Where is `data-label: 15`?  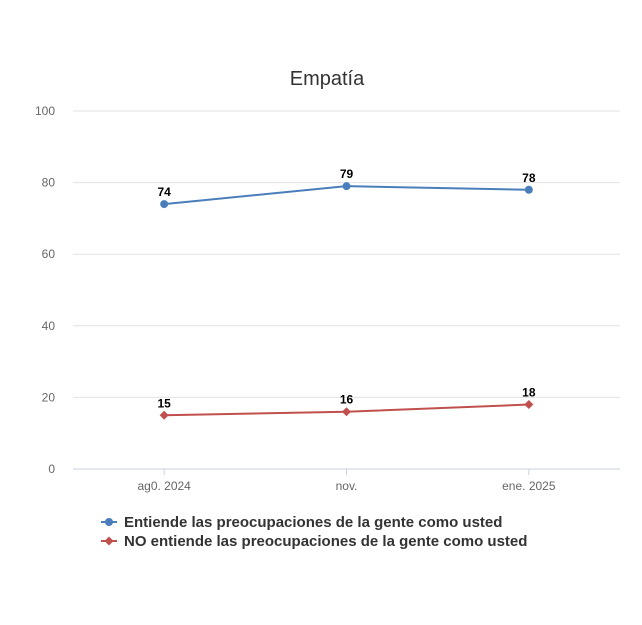
data-label: 15 is located at coordinates (164, 403).